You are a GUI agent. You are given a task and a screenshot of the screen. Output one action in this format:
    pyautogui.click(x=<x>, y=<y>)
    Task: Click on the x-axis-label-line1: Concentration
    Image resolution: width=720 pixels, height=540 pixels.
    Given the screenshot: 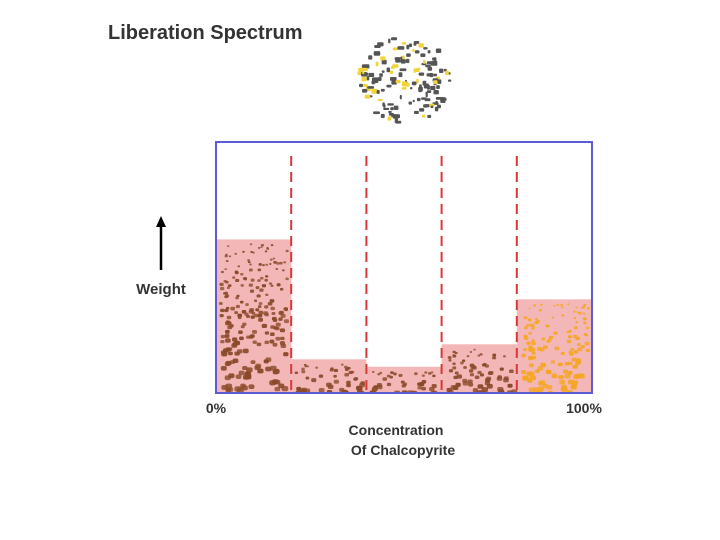 What is the action you would take?
    pyautogui.click(x=396, y=430)
    